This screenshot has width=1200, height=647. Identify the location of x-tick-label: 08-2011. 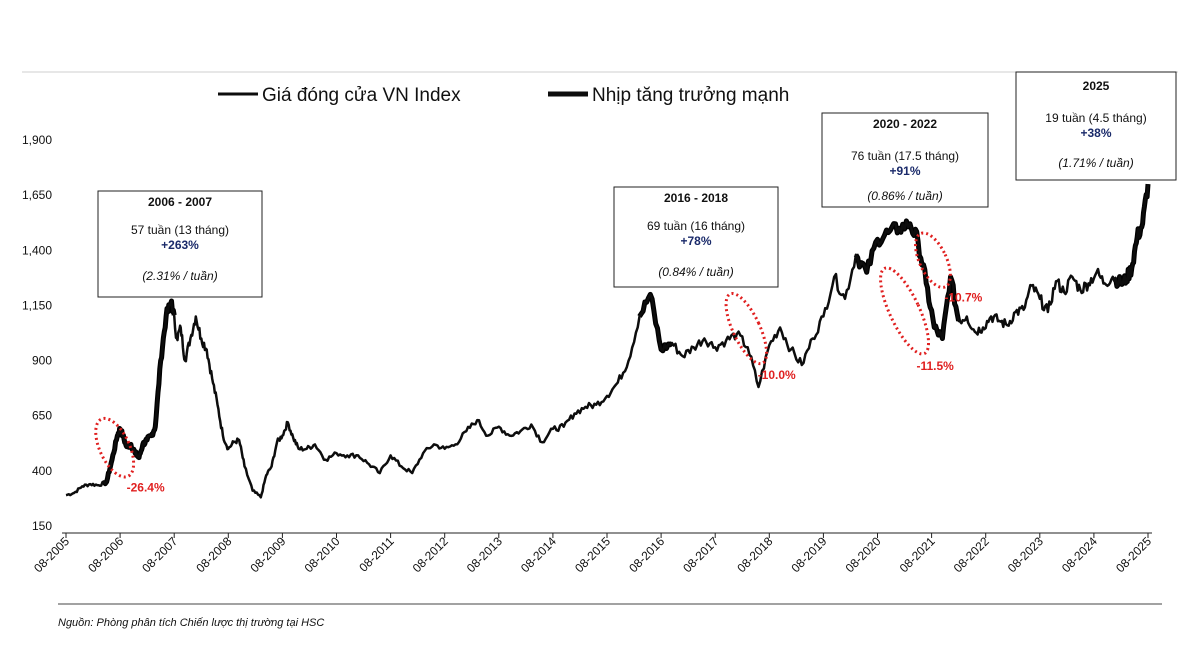
(376, 554).